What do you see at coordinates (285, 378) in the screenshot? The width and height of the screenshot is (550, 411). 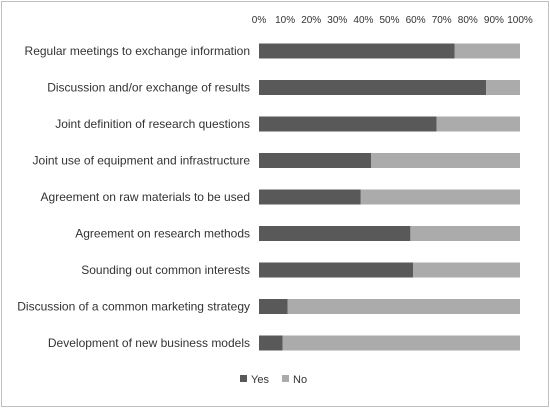 I see `legend-swatch-no` at bounding box center [285, 378].